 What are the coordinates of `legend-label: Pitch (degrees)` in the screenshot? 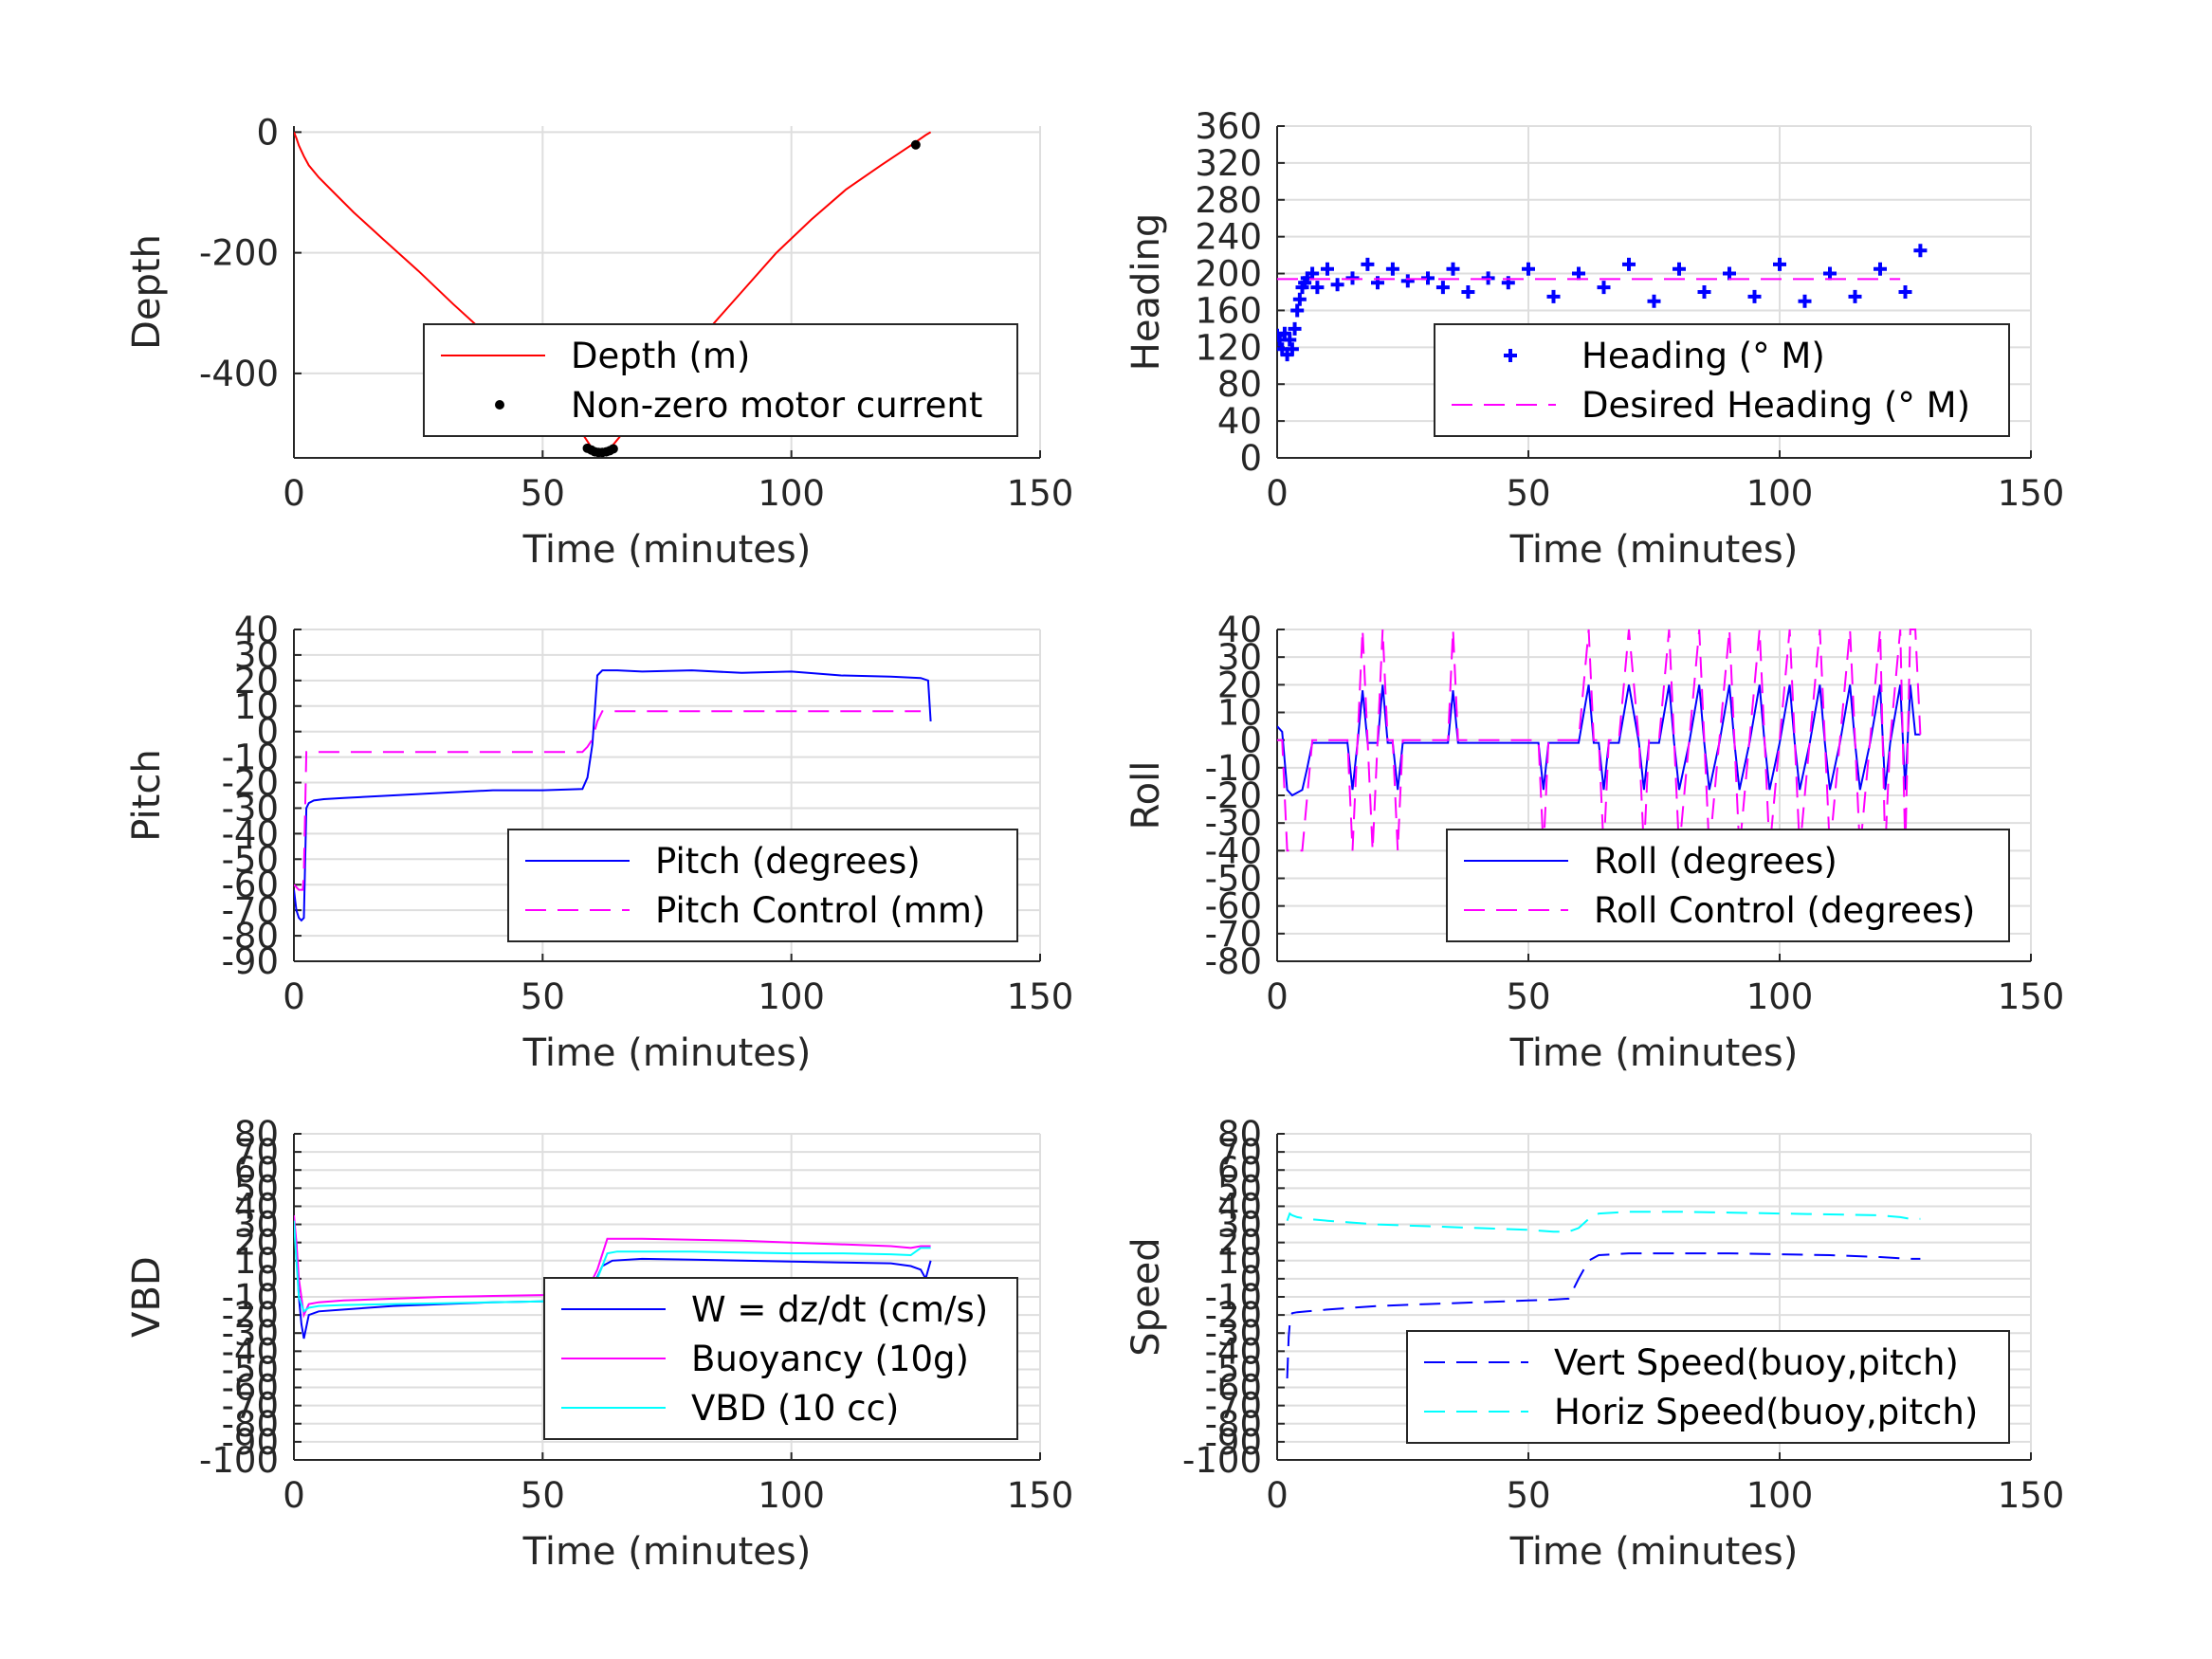 It's located at (788, 861).